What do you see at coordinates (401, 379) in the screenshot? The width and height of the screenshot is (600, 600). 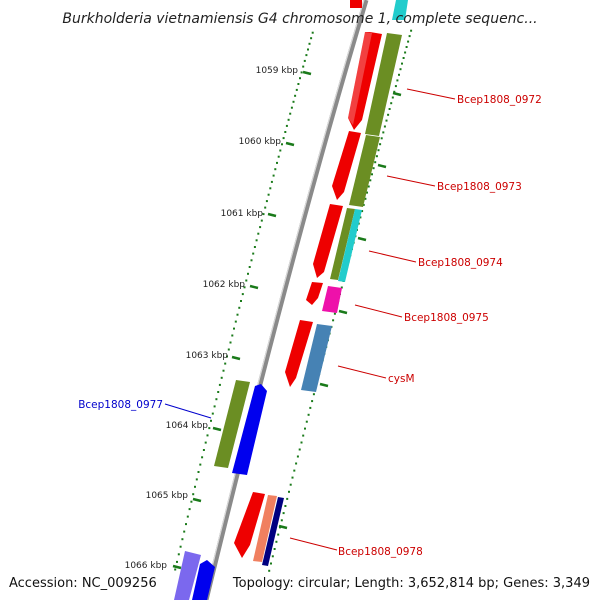 I see `gene-label: cysM` at bounding box center [401, 379].